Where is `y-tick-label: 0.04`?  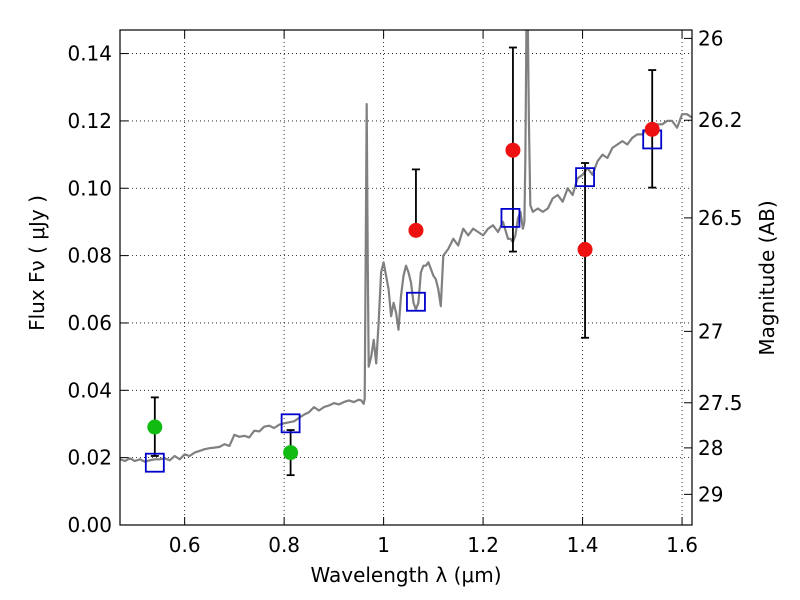 y-tick-label: 0.04 is located at coordinates (89, 390).